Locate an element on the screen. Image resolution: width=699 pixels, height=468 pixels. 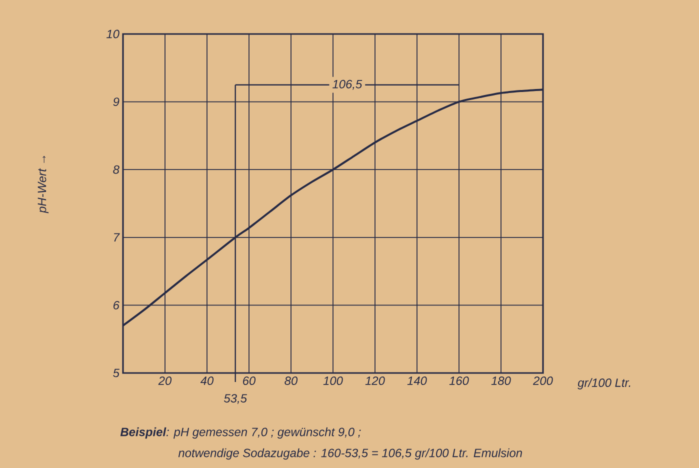
y-tick-label: 8 is located at coordinates (116, 169).